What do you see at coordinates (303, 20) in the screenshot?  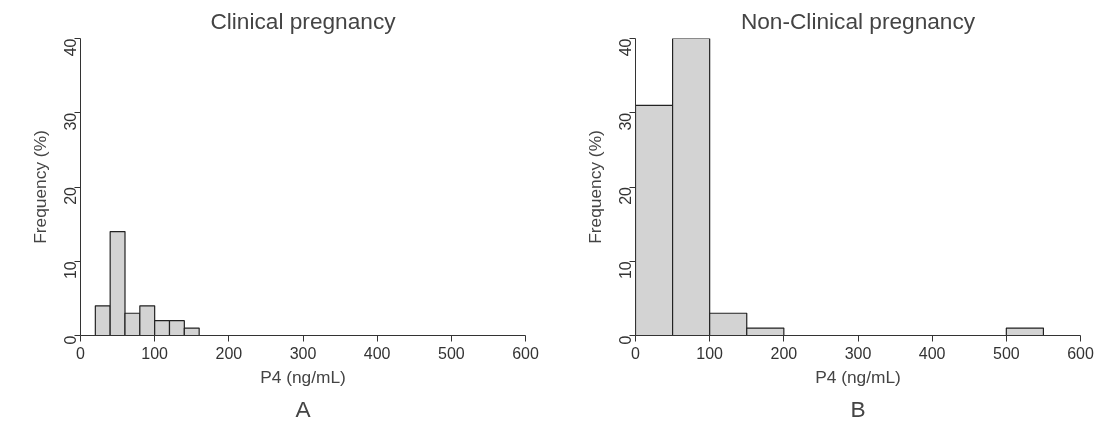 I see `chart-title: Clinical pregnancy` at bounding box center [303, 20].